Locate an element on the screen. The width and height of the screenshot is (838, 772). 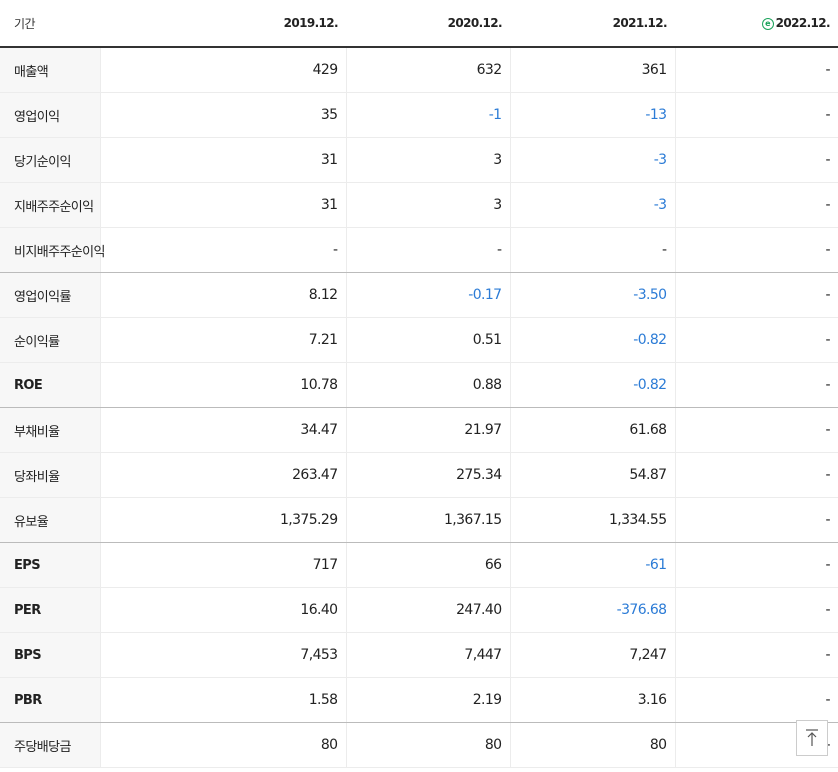
row-label: 비지배주주순이익 is located at coordinates (52, 250).